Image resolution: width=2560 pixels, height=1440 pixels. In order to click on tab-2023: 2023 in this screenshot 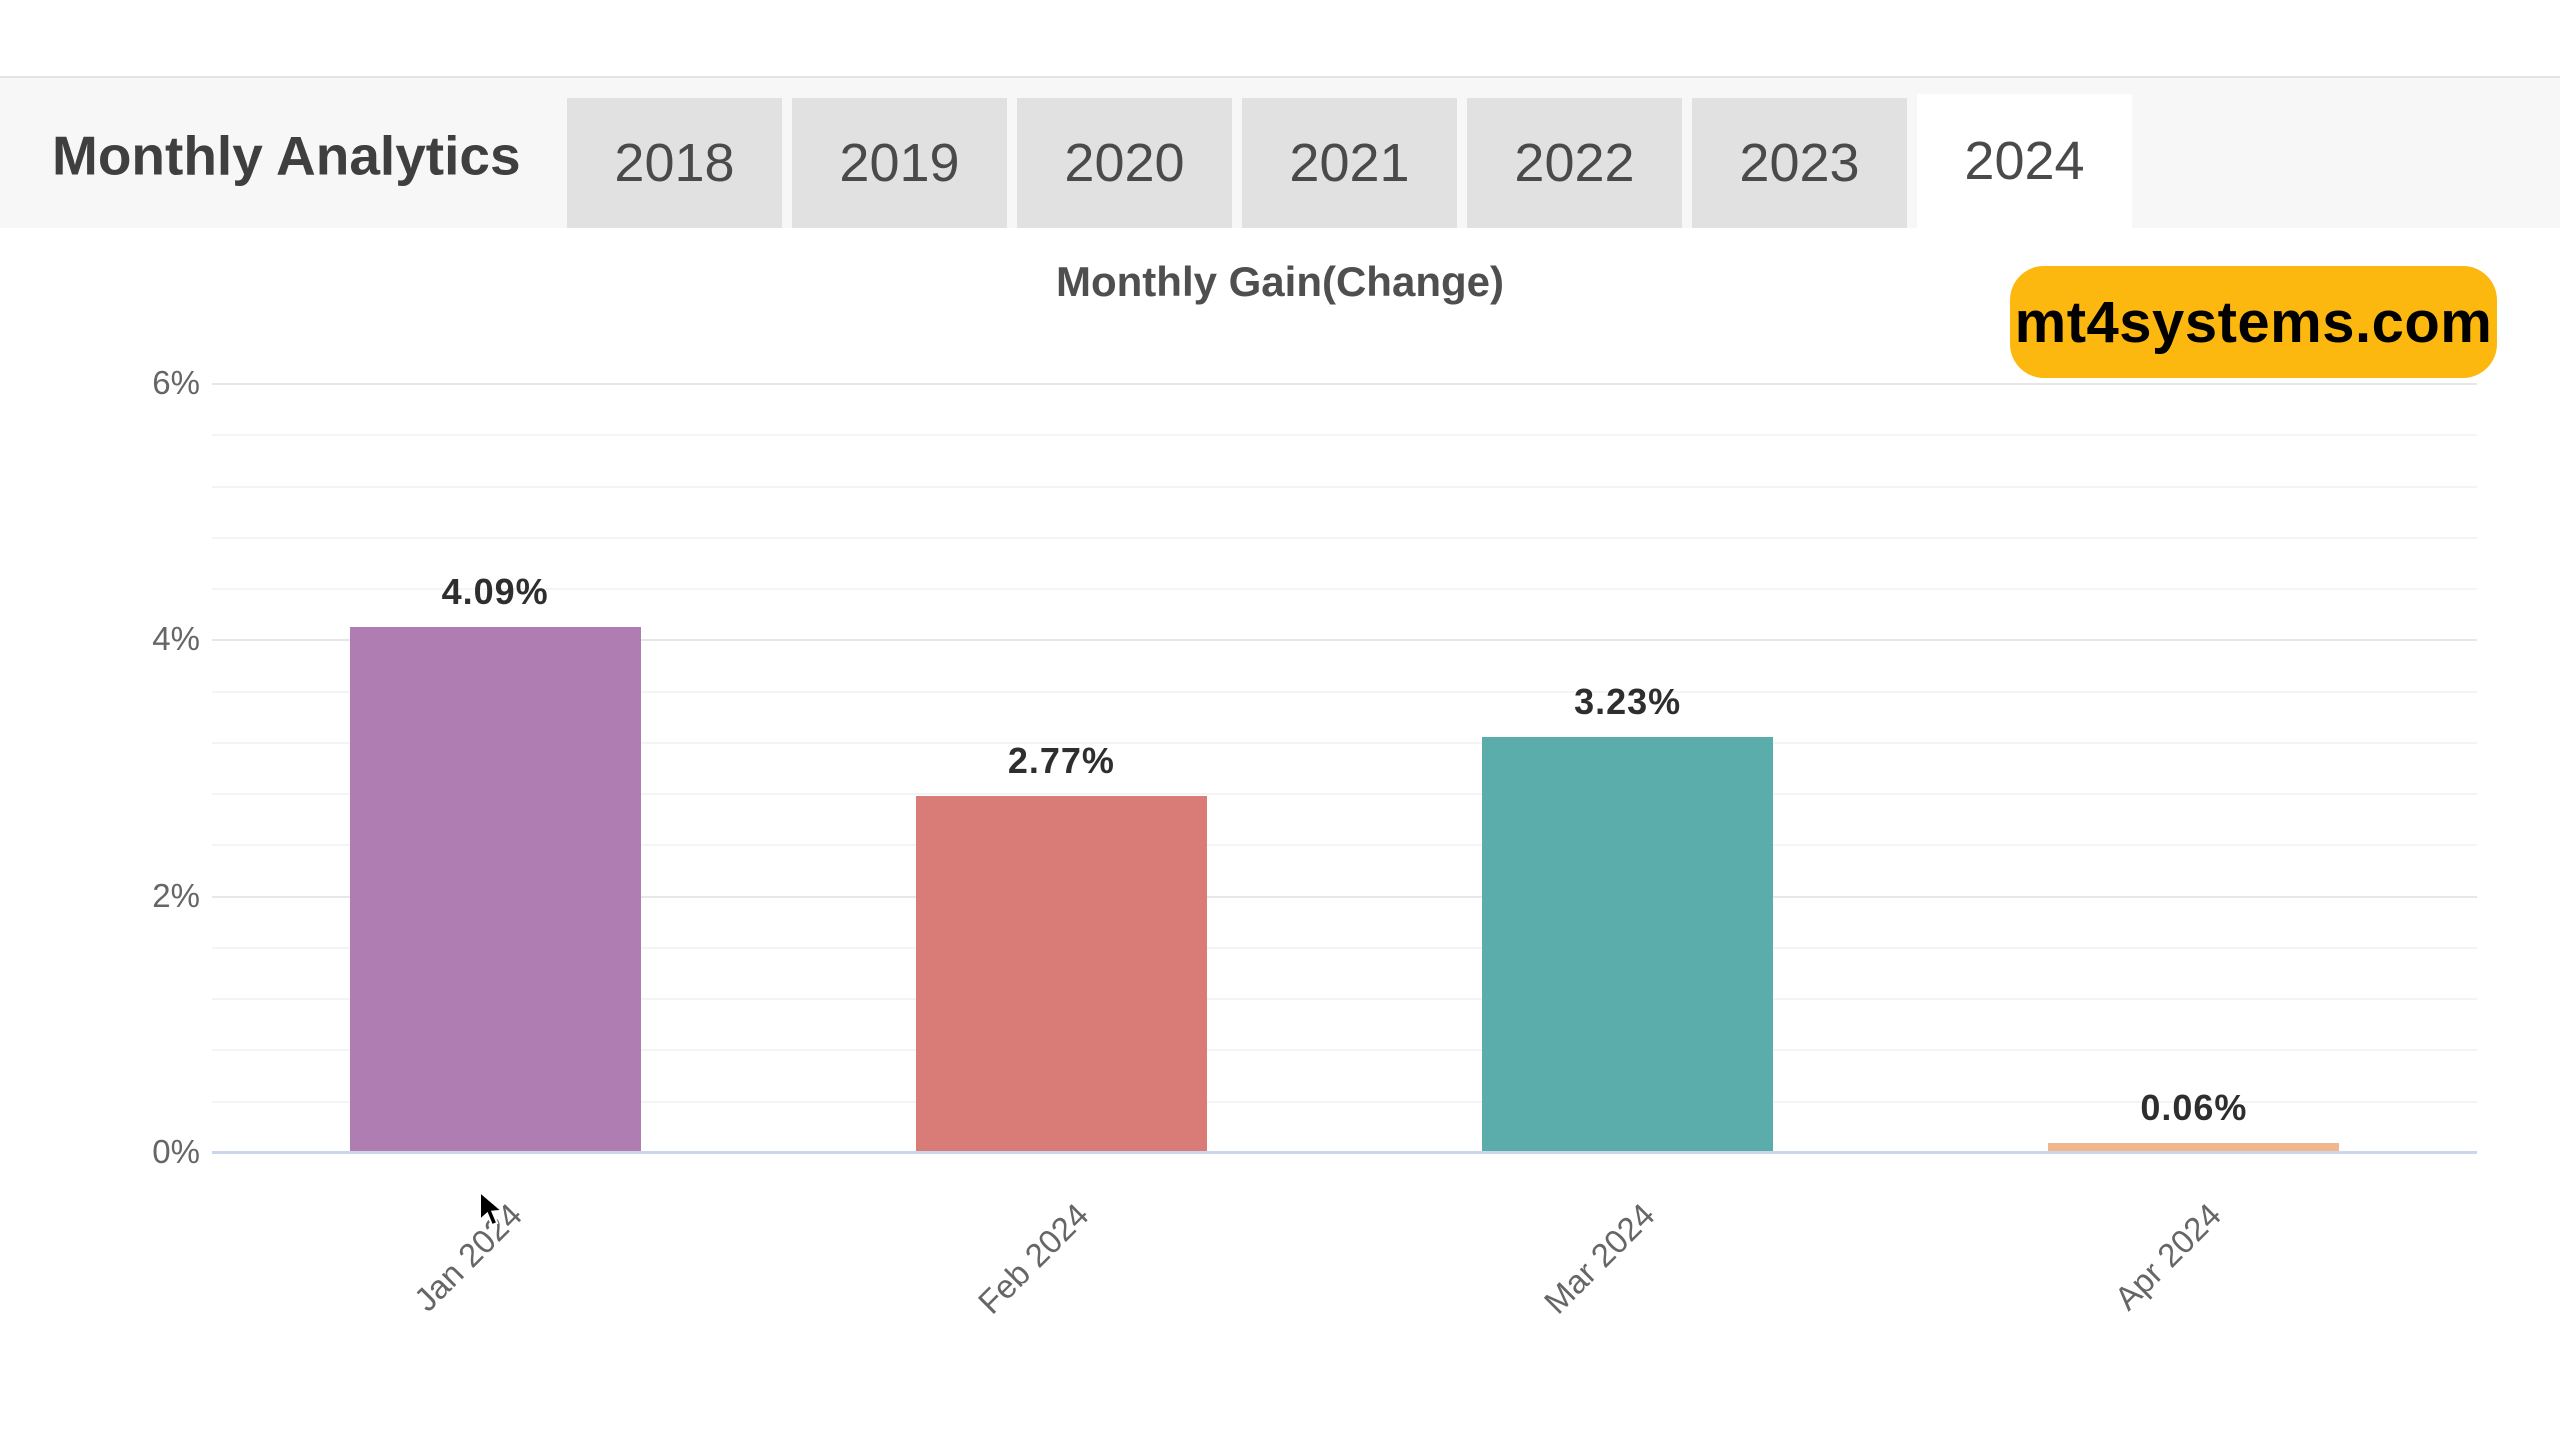, I will do `click(1799, 163)`.